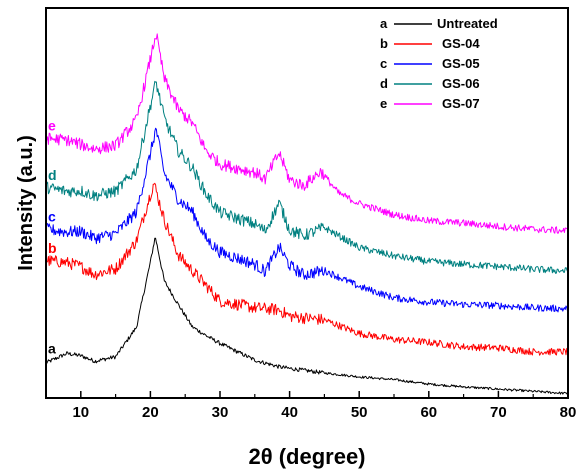 The height and width of the screenshot is (469, 583). What do you see at coordinates (52, 217) in the screenshot?
I see `curve-letter-c: c` at bounding box center [52, 217].